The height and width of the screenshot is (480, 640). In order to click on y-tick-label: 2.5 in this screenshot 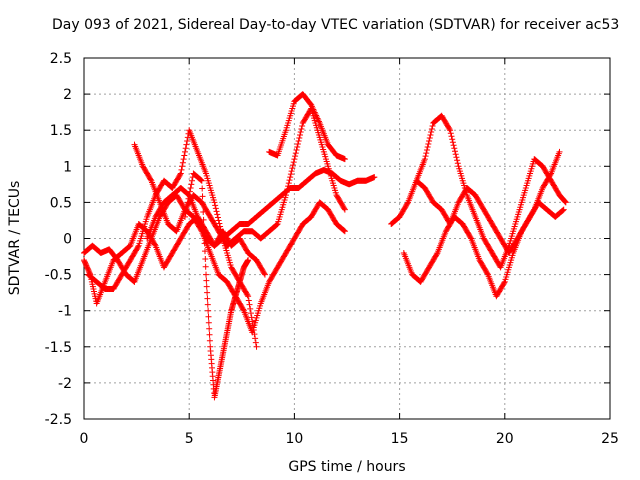, I will do `click(61, 59)`.